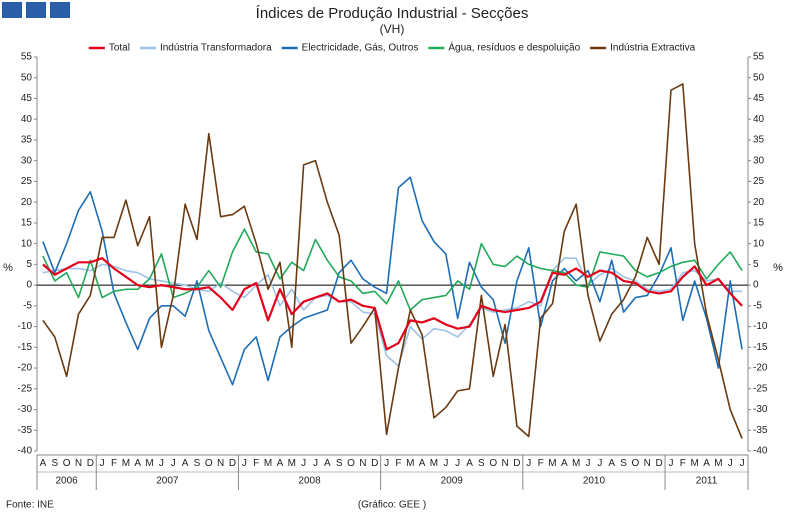 The image size is (788, 515). I want to click on y2-tick-label: 5, so click(756, 264).